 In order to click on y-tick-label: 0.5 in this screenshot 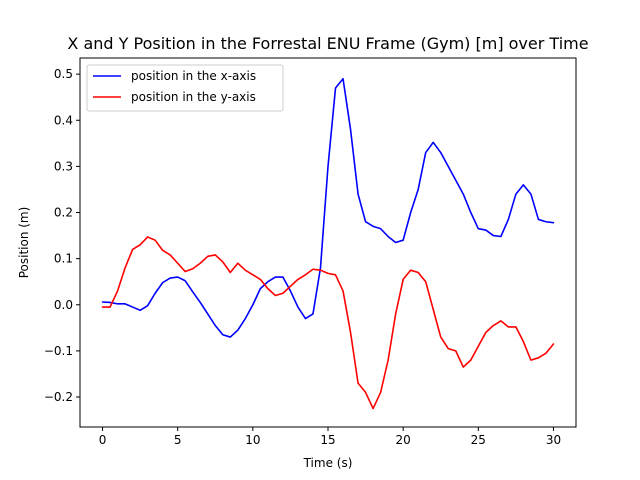, I will do `click(63, 74)`.